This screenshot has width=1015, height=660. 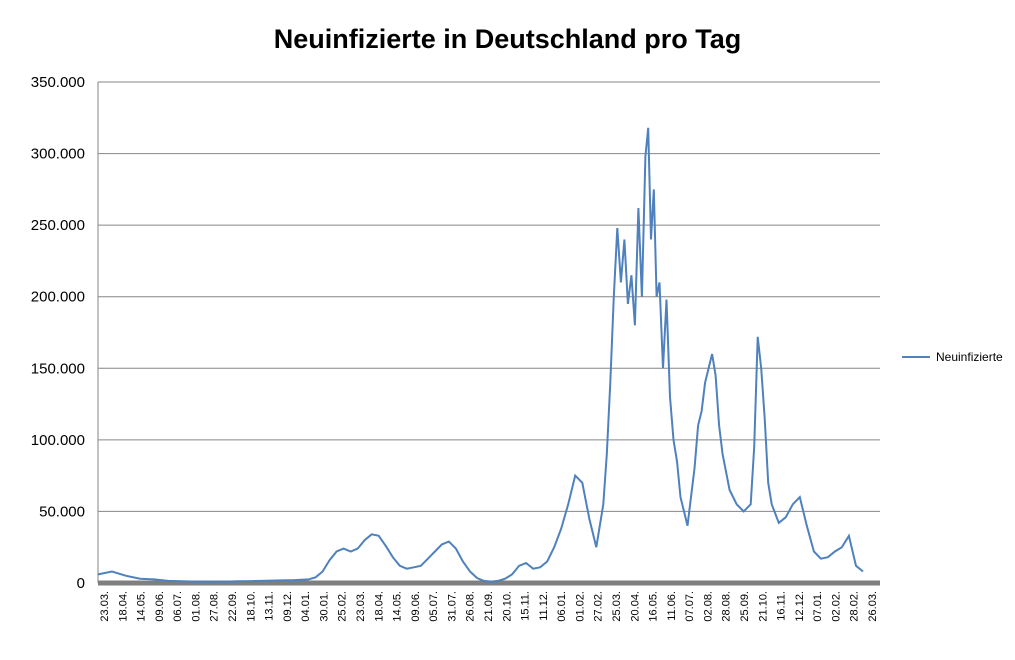 I want to click on x-tick-label: 27.08., so click(x=215, y=606).